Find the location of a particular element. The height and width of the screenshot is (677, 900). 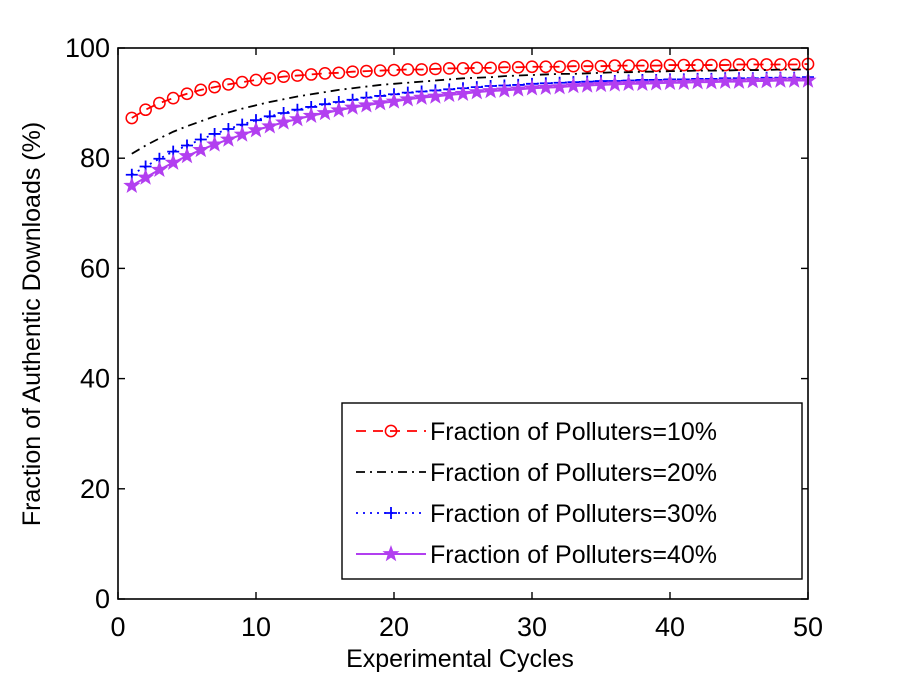

y-tick-label: 0 is located at coordinates (102, 599).